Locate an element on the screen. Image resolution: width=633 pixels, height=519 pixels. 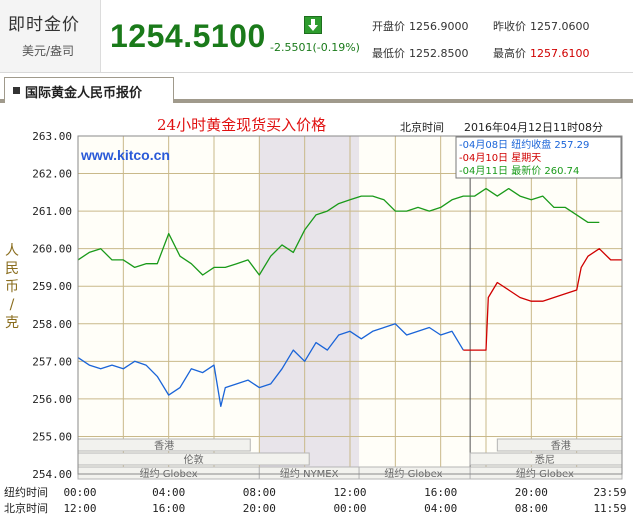
market-session-label: 伦敦 is located at coordinates (194, 459).